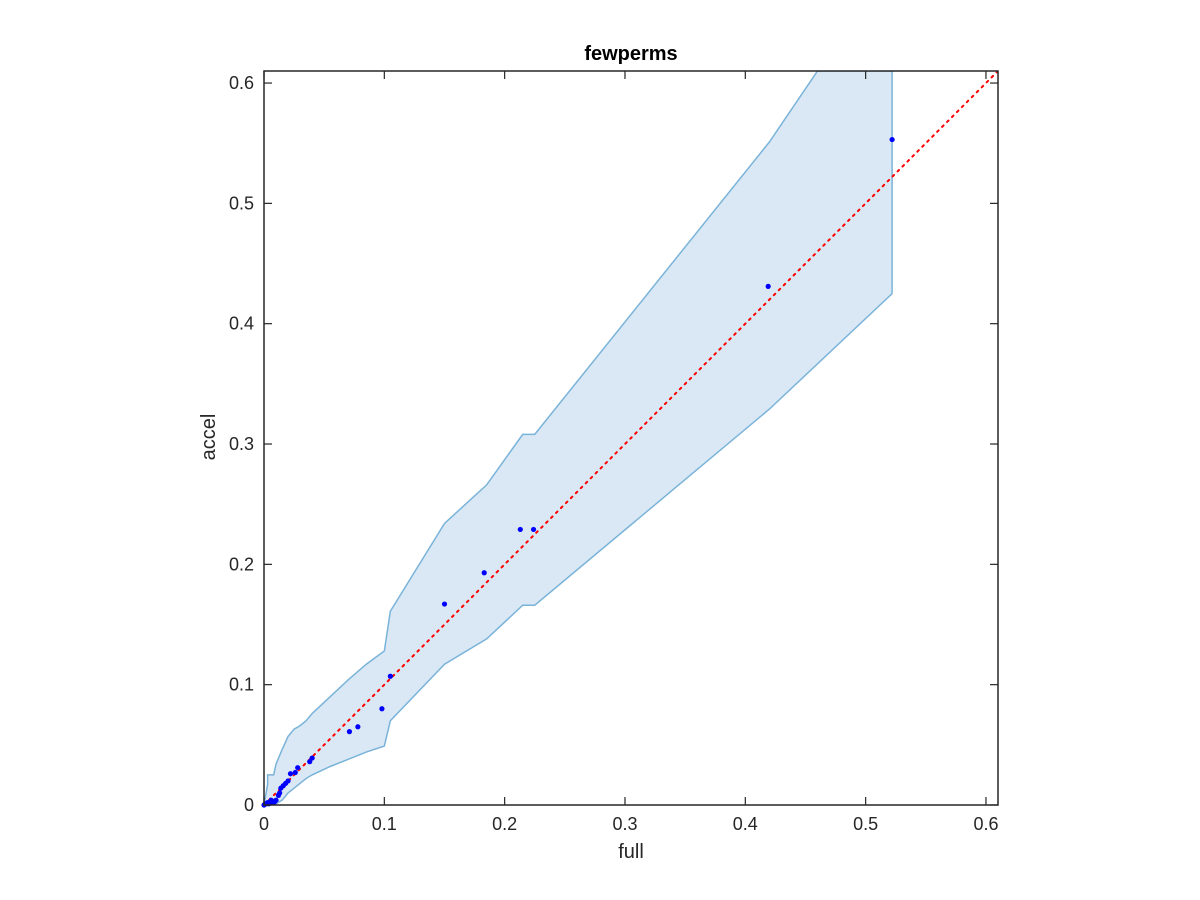 The width and height of the screenshot is (1200, 900). I want to click on y-tick-label: 0.6, so click(241, 83).